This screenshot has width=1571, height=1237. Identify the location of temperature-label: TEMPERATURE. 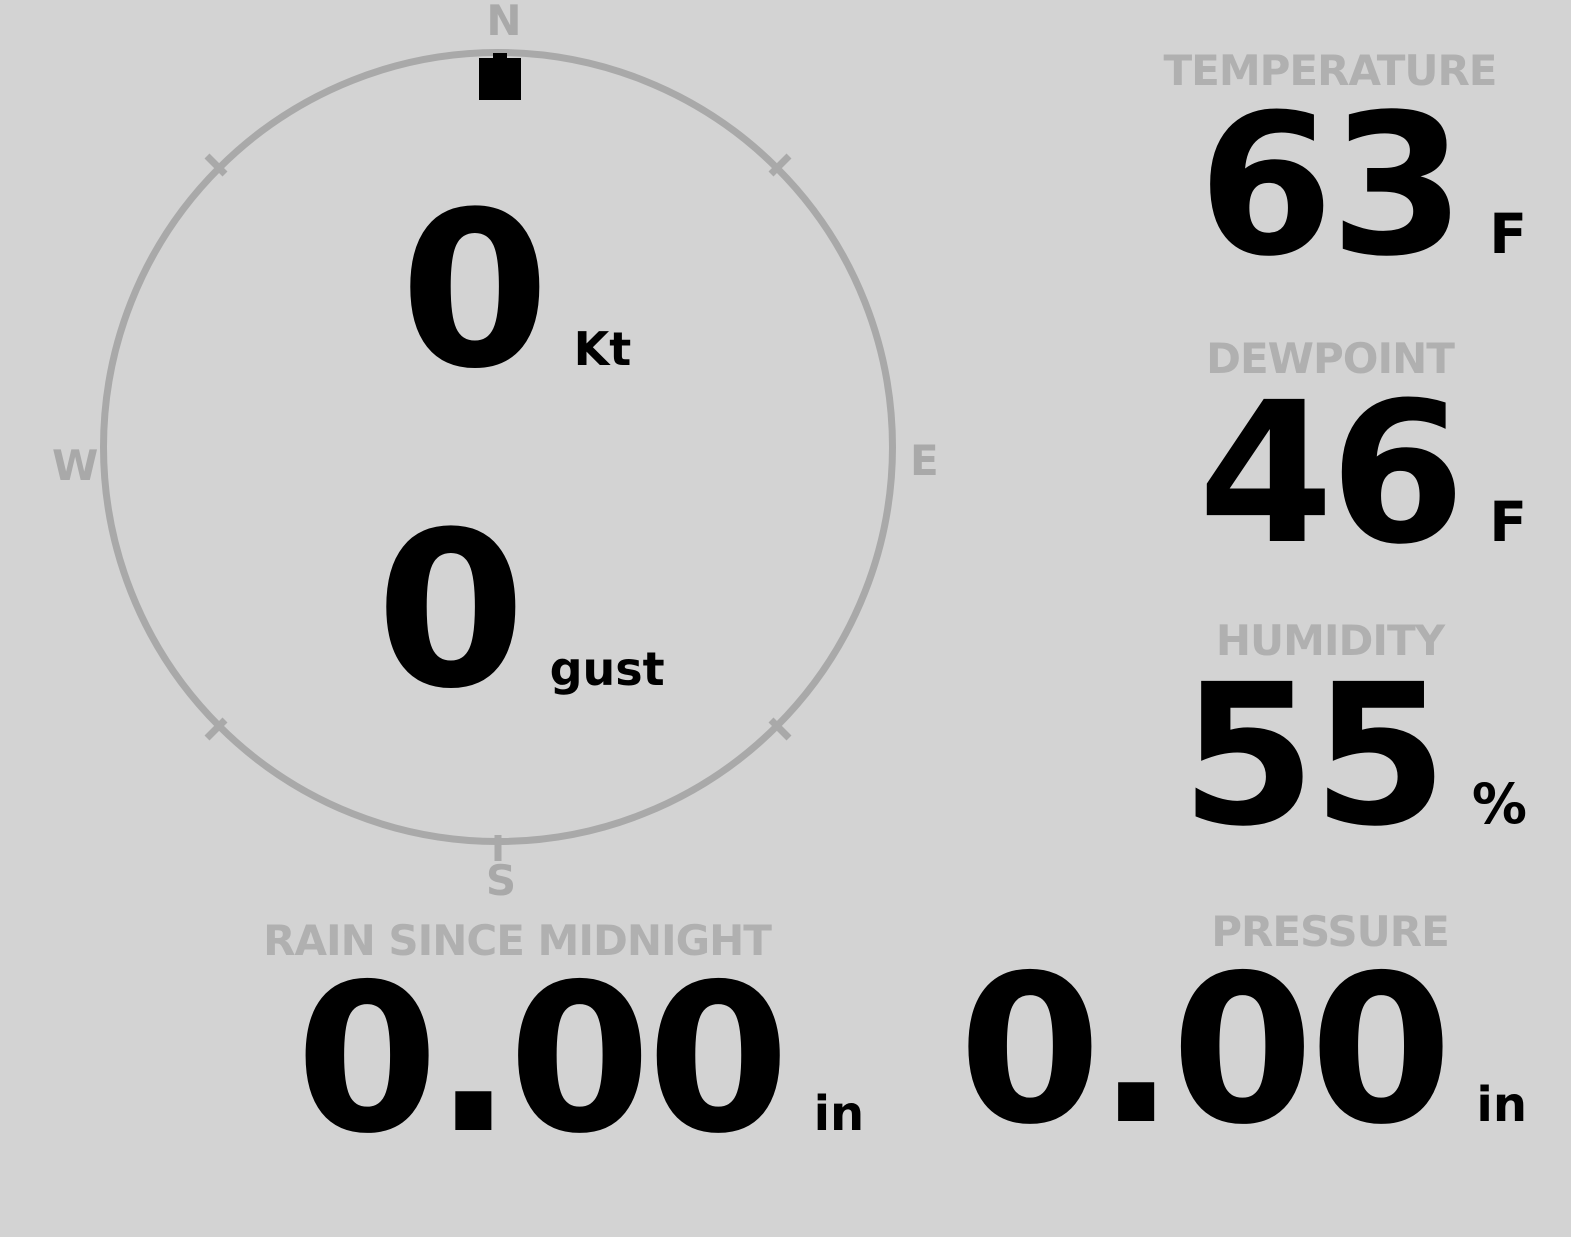
(1330, 70).